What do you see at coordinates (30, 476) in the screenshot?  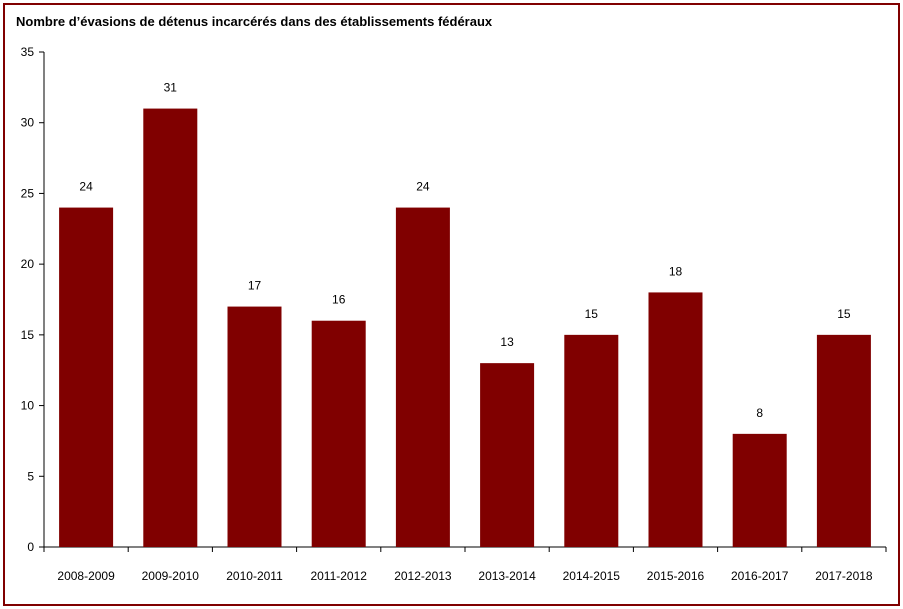 I see `y-tick-label: 5` at bounding box center [30, 476].